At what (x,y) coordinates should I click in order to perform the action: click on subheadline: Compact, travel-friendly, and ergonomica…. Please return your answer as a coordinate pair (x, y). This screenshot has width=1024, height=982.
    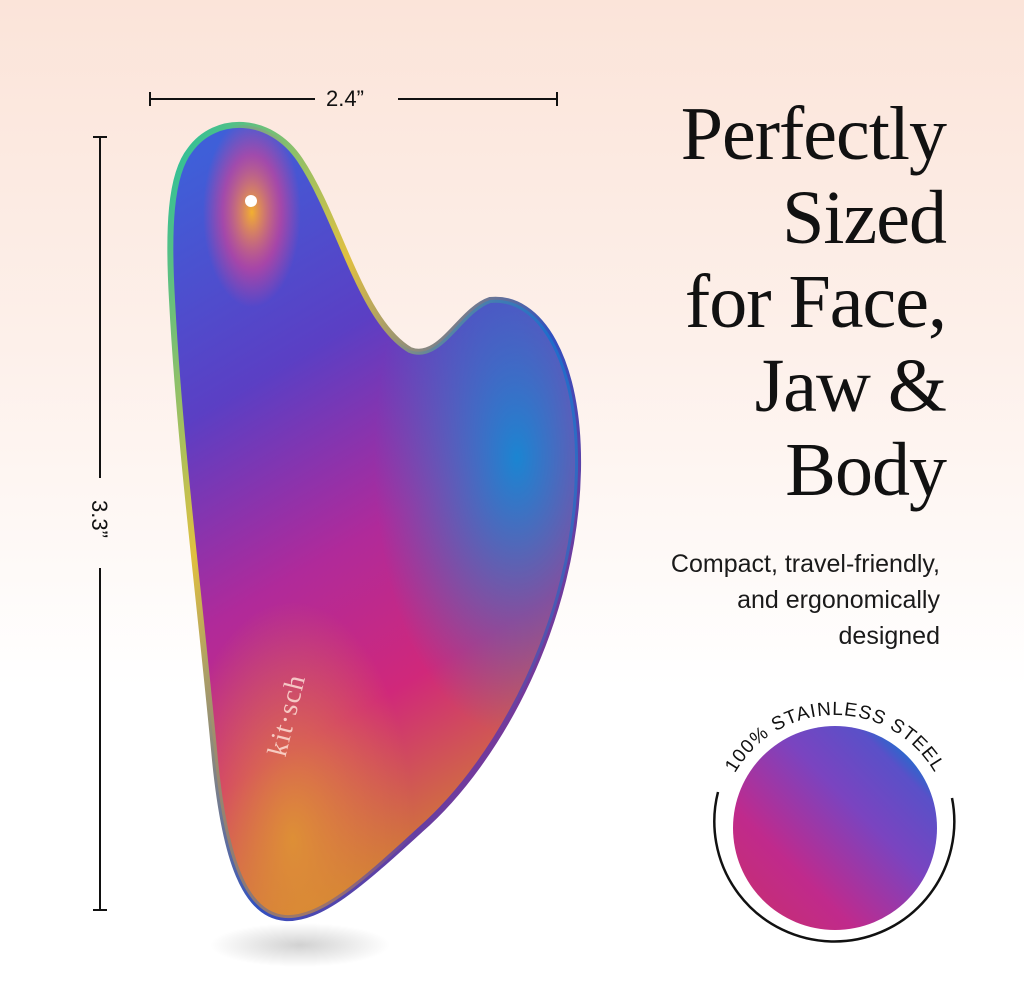
    Looking at the image, I should click on (805, 600).